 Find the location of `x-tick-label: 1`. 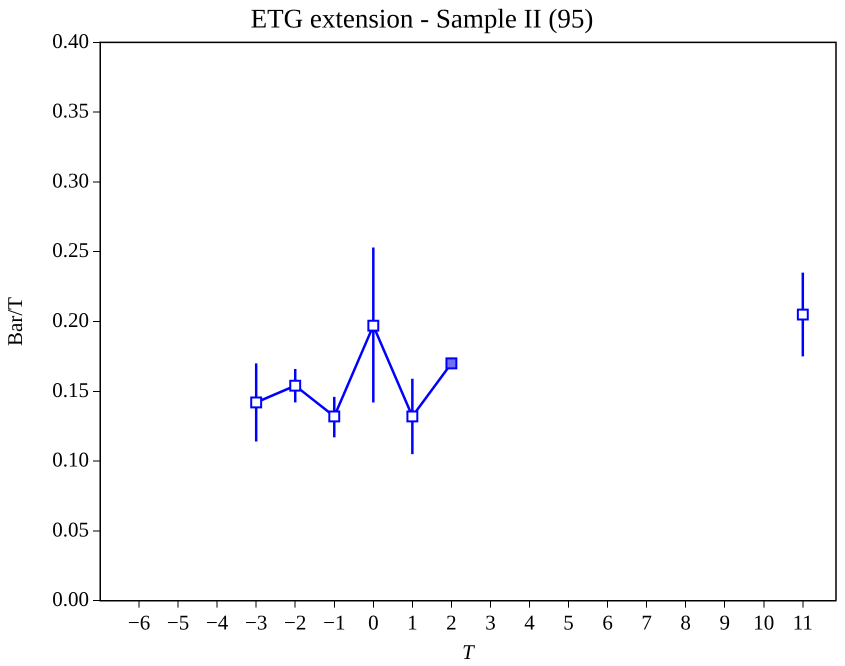

x-tick-label: 1 is located at coordinates (412, 622).